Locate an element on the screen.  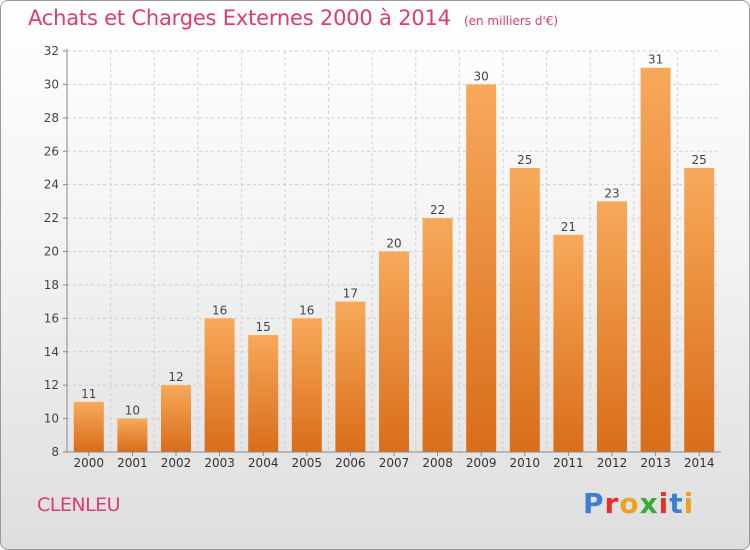
bar-value-label: 20 is located at coordinates (393, 244).